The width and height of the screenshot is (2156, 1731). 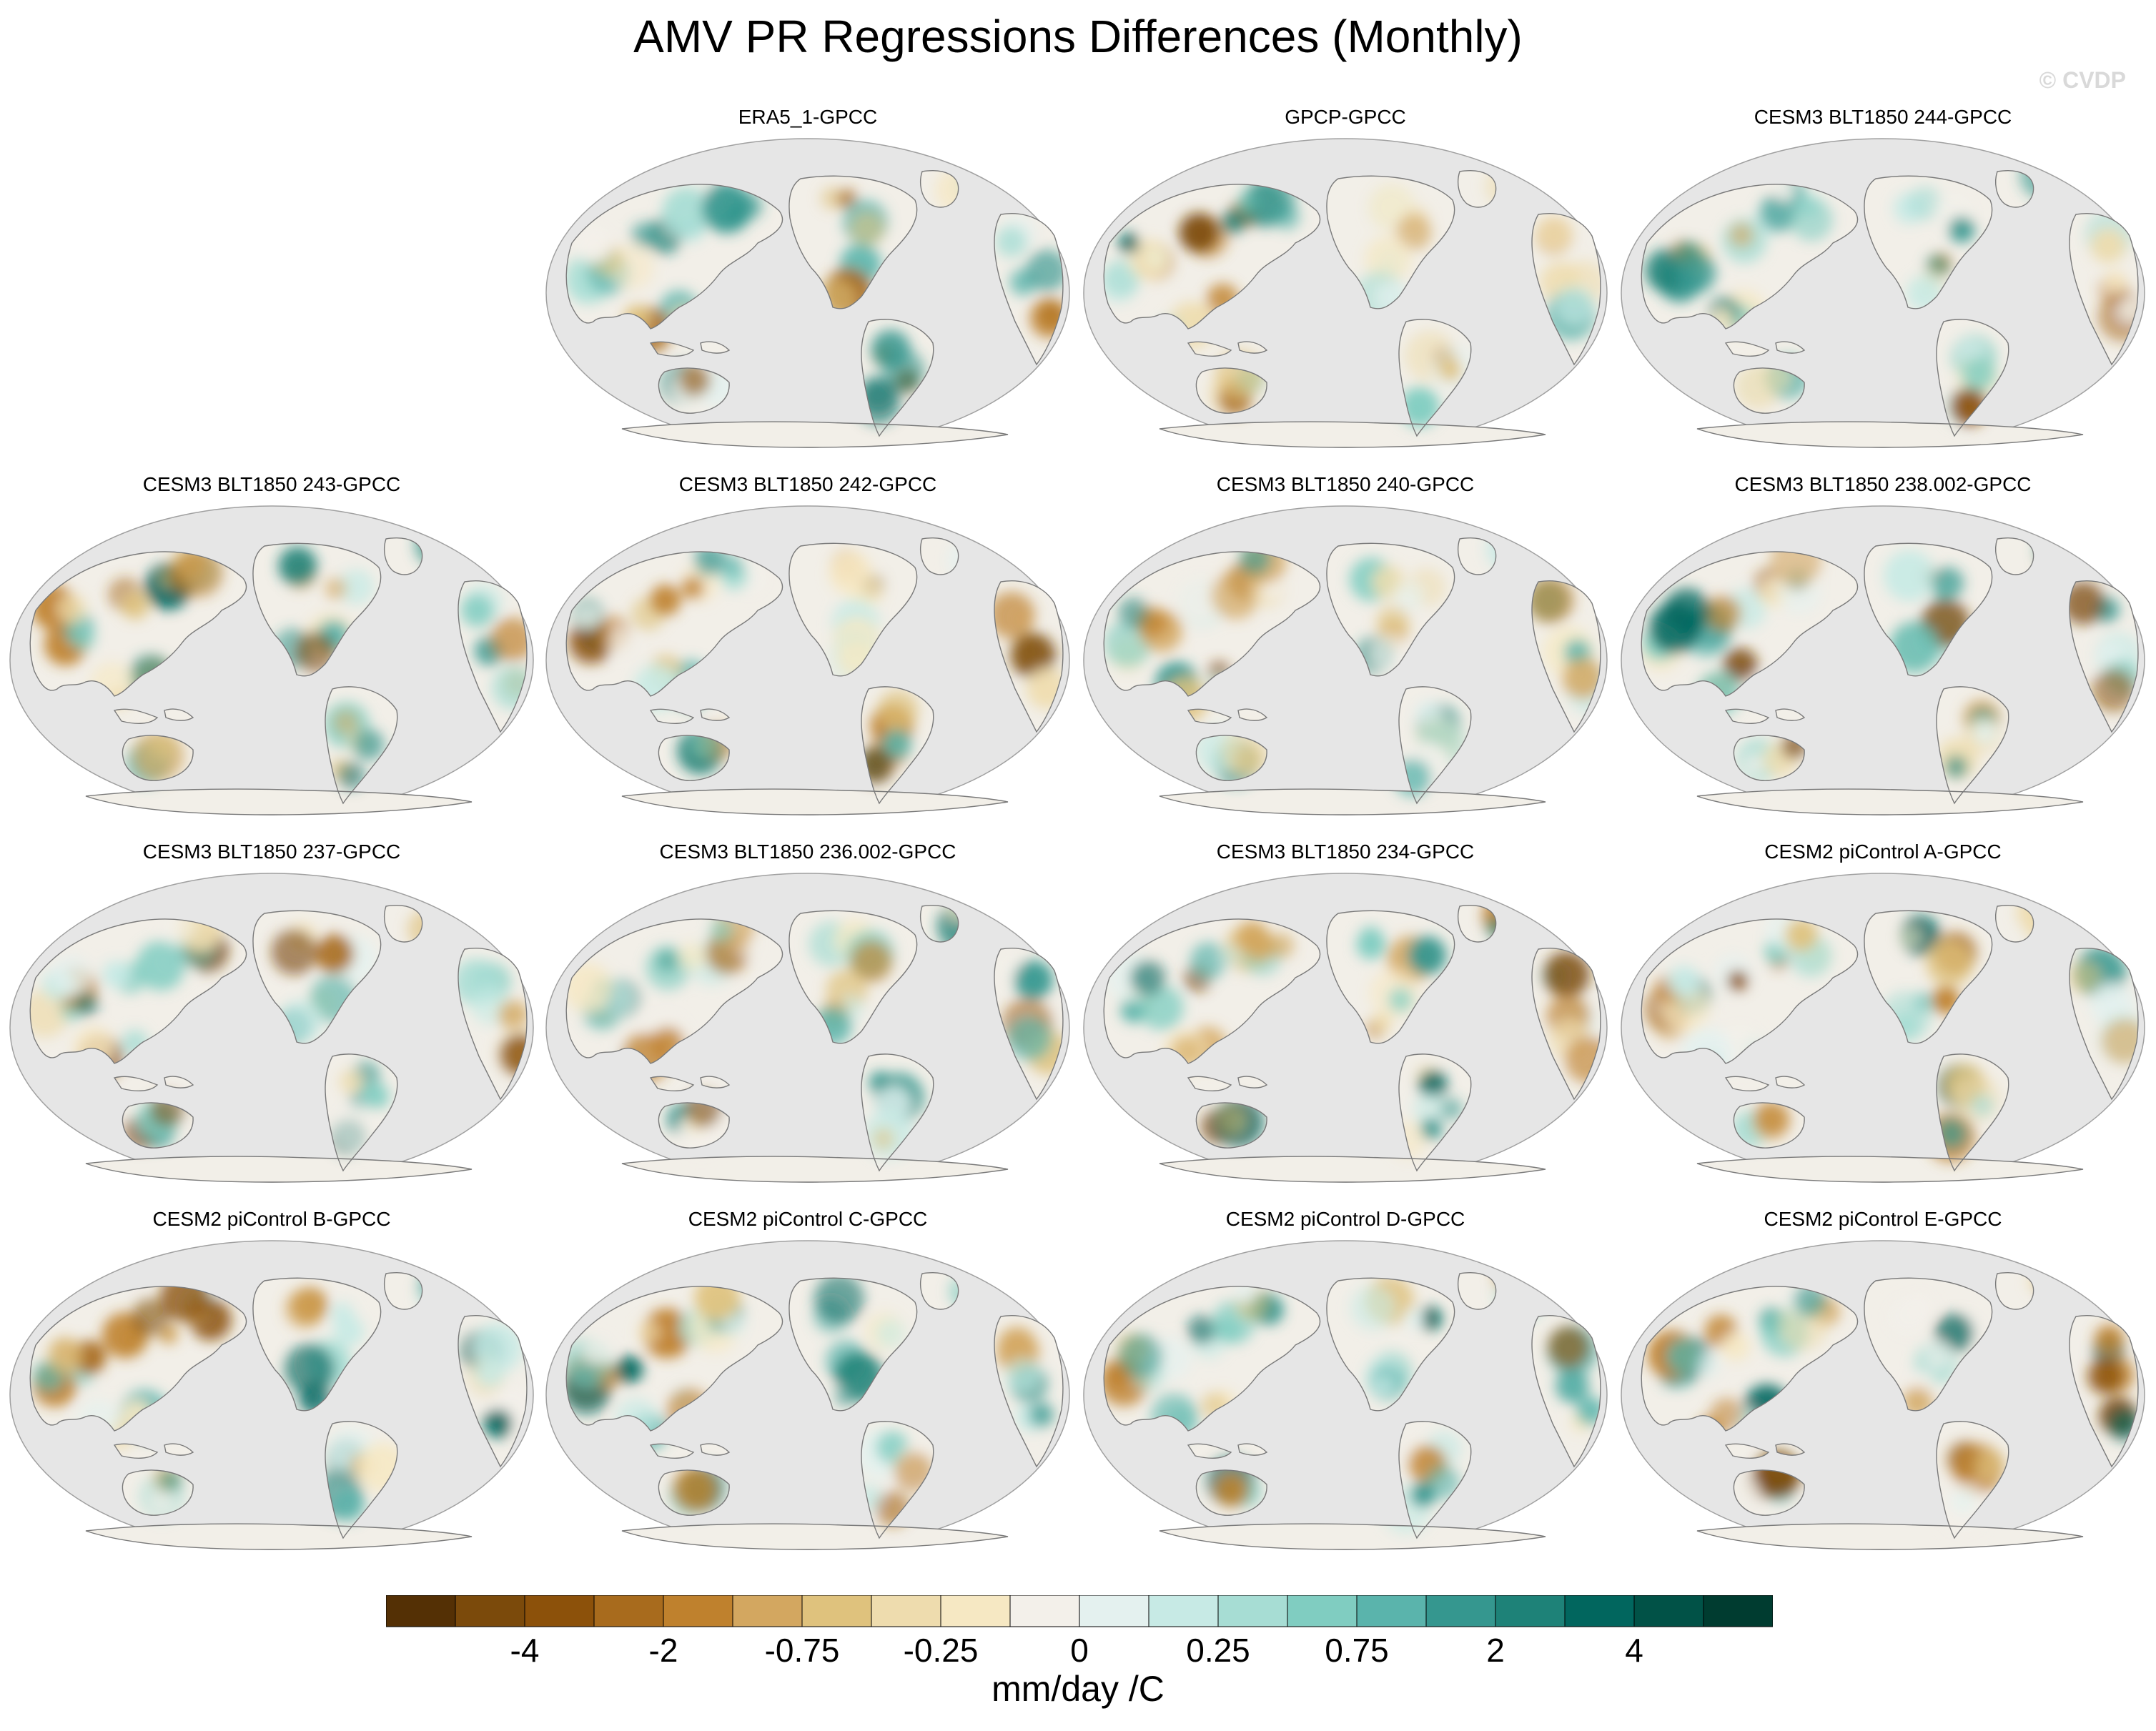 What do you see at coordinates (1882, 644) in the screenshot?
I see `map-panel: CESM3 BLT1850 238.002-GPCC` at bounding box center [1882, 644].